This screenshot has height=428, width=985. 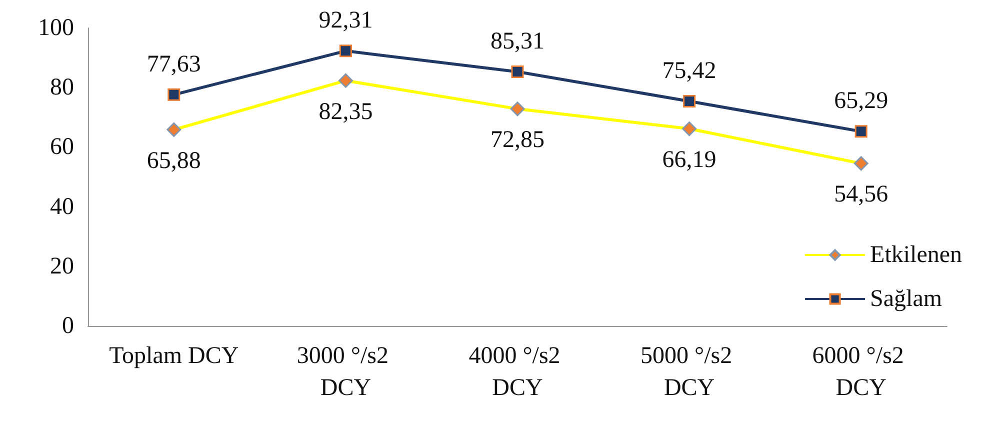 I want to click on data-label: 92,31, so click(x=345, y=21).